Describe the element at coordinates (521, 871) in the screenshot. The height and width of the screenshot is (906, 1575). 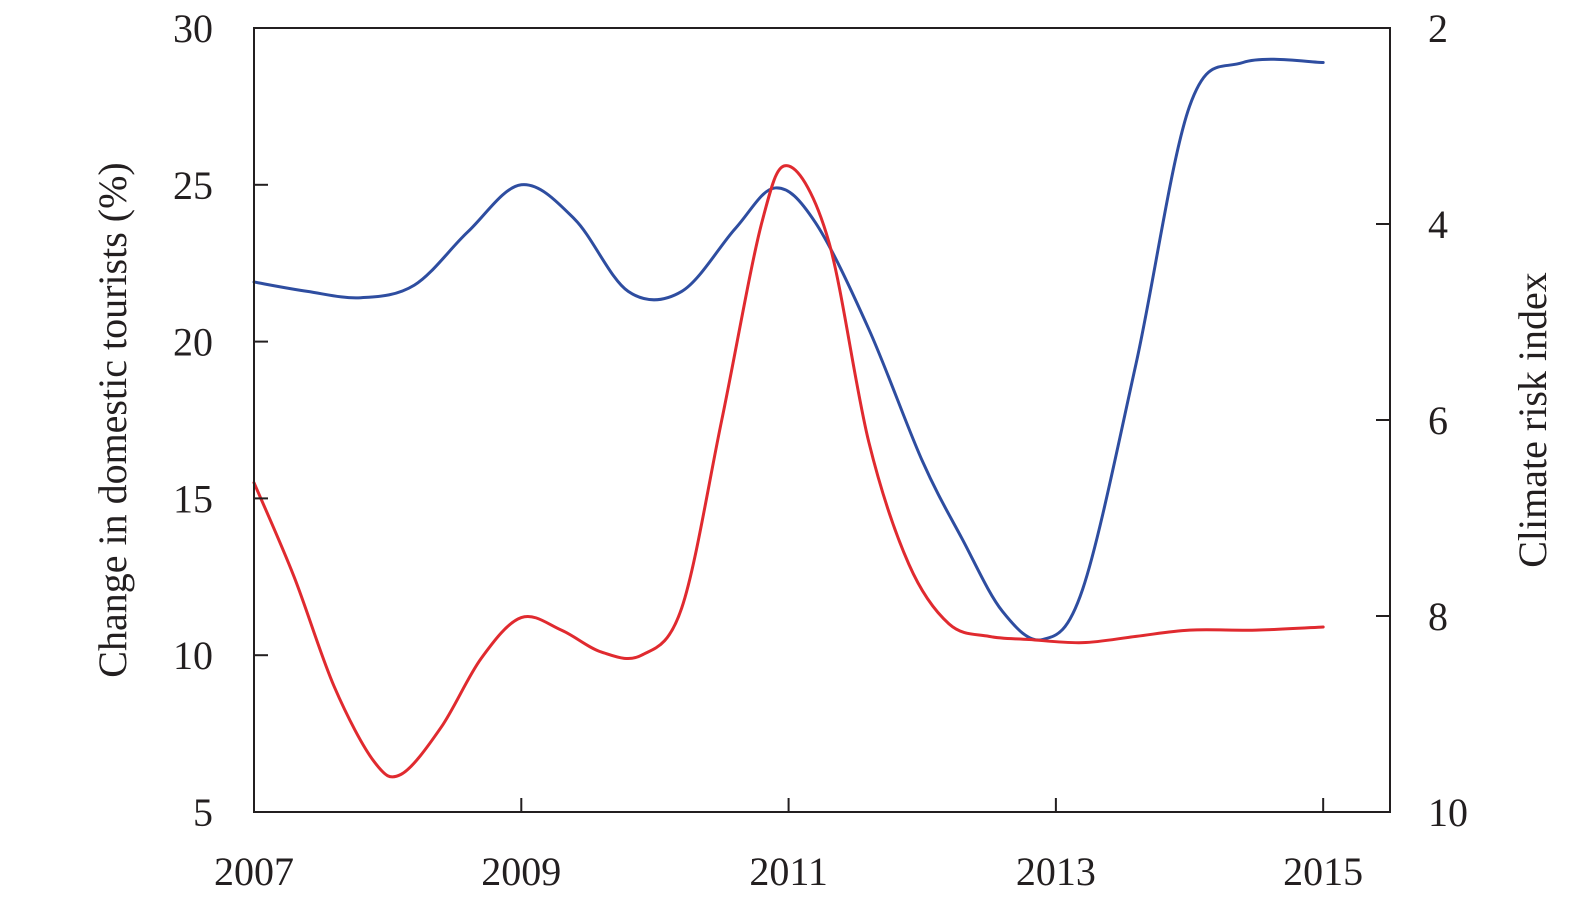
I see `x-tick-label: 2009` at that location.